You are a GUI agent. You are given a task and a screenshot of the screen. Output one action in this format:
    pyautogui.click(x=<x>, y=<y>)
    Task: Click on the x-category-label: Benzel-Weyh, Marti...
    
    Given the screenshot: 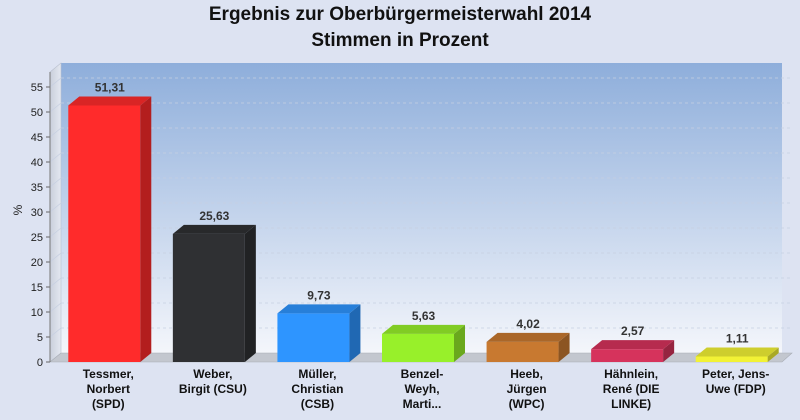 What is the action you would take?
    pyautogui.click(x=422, y=389)
    